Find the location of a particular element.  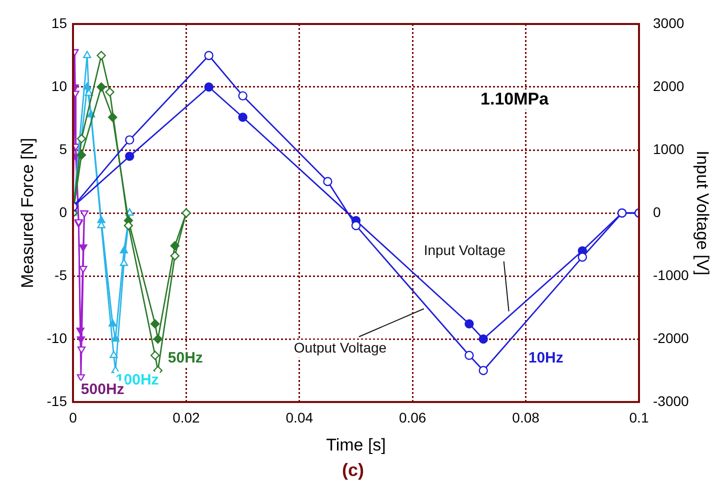

y2-tick-label: -3000 is located at coordinates (671, 400).